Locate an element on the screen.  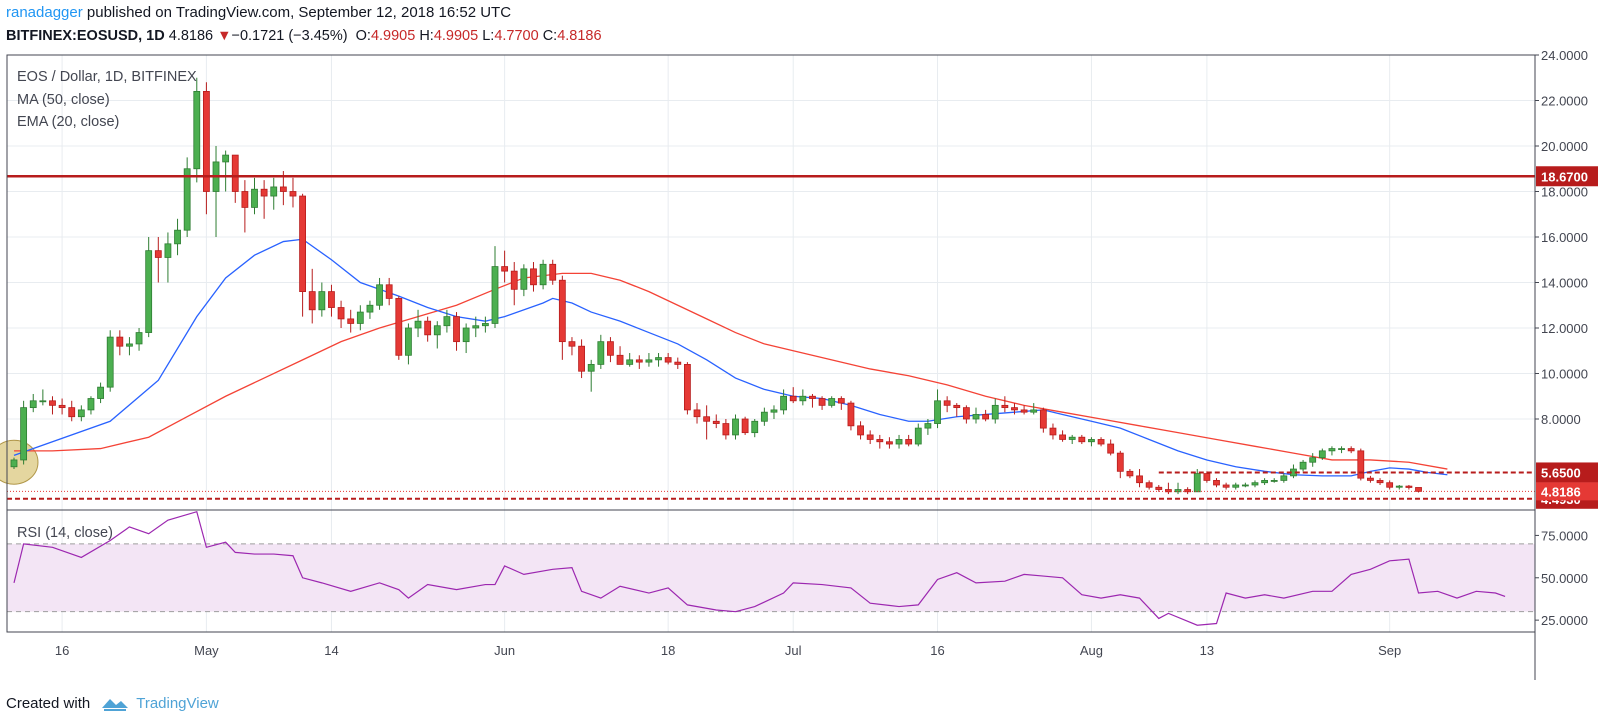
close-value: 4.8186 is located at coordinates (579, 36).